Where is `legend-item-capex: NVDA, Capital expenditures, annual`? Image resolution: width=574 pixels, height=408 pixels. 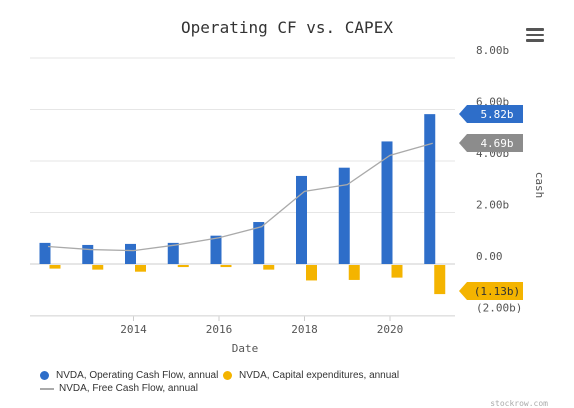
legend-item-capex: NVDA, Capital expenditures, annual is located at coordinates (311, 375).